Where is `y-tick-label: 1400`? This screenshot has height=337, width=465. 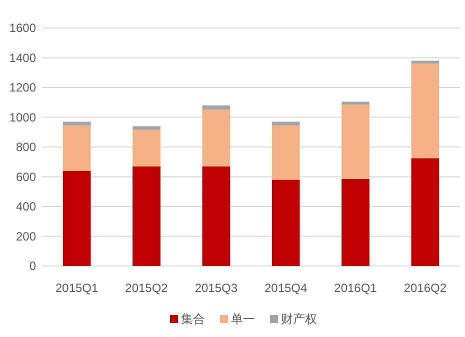
y-tick-label: 1400 is located at coordinates (22, 57).